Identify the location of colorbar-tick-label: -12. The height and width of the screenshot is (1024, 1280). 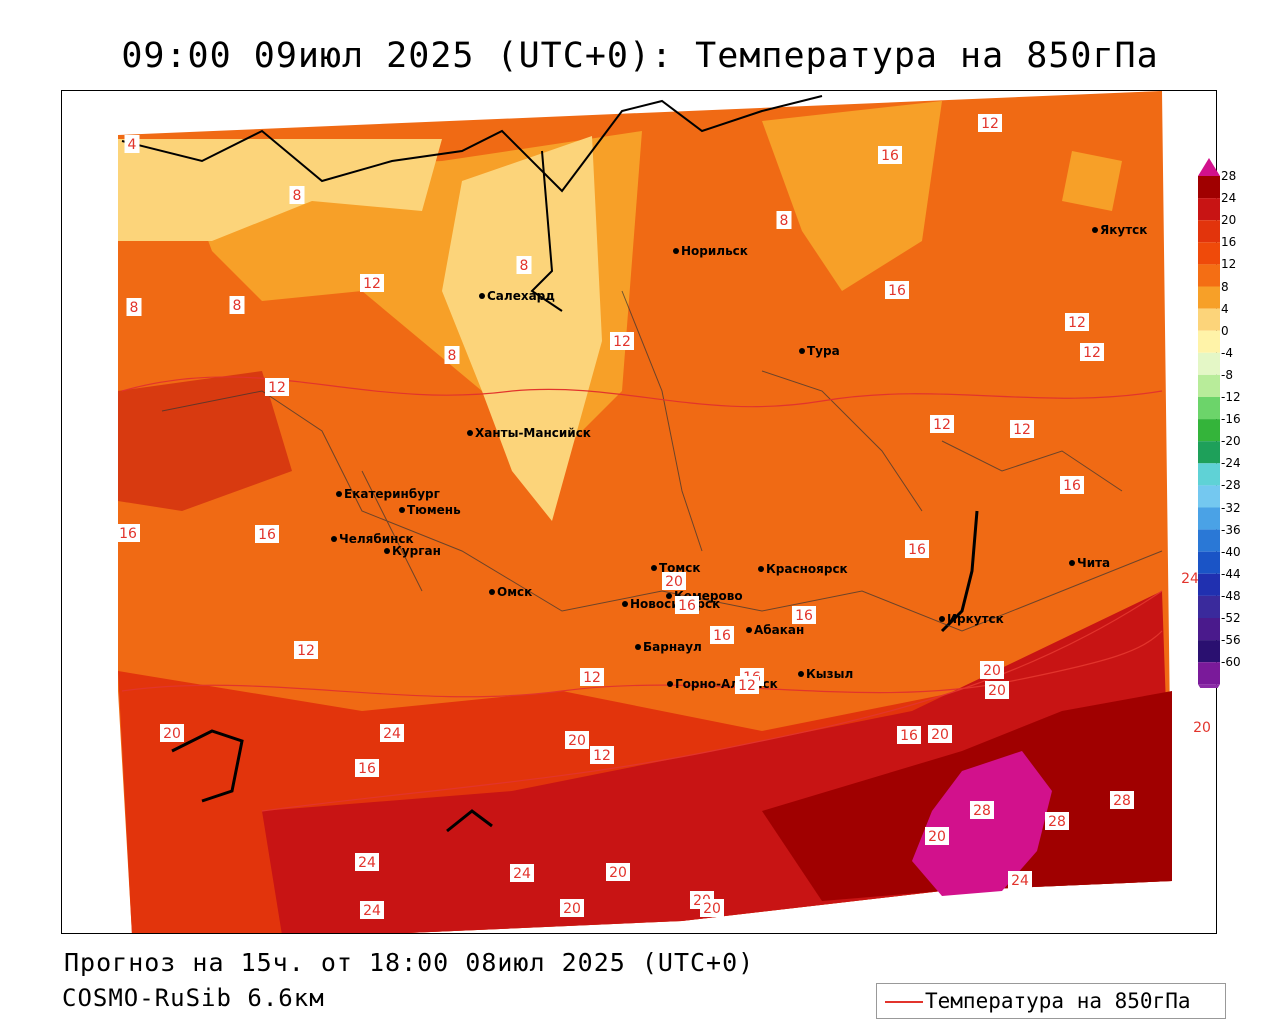
(1231, 397).